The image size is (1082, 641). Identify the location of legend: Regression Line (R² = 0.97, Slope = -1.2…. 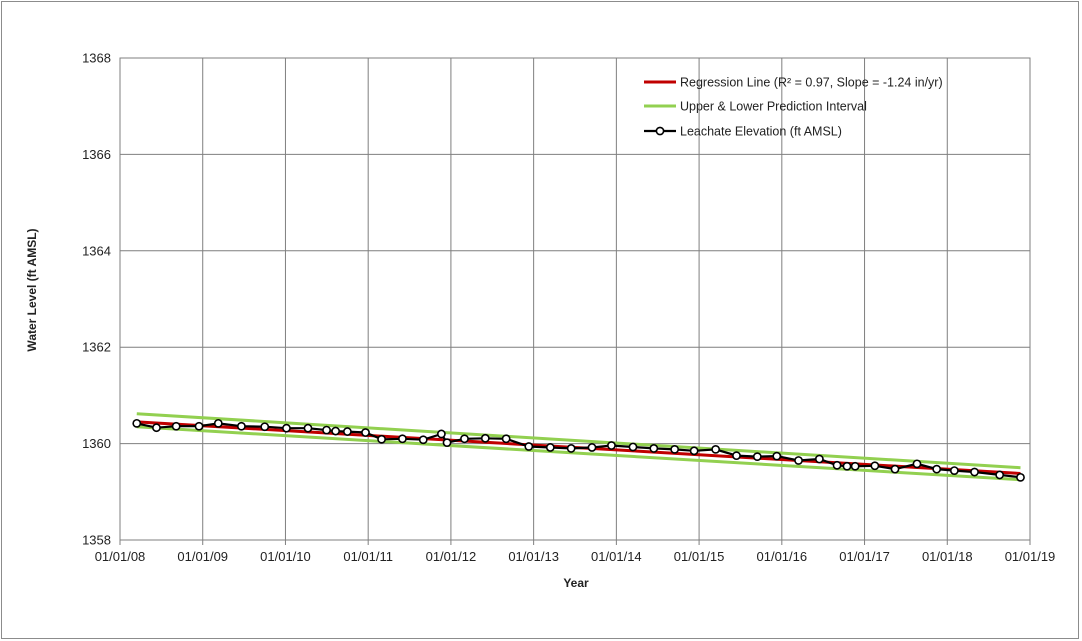
(793, 107).